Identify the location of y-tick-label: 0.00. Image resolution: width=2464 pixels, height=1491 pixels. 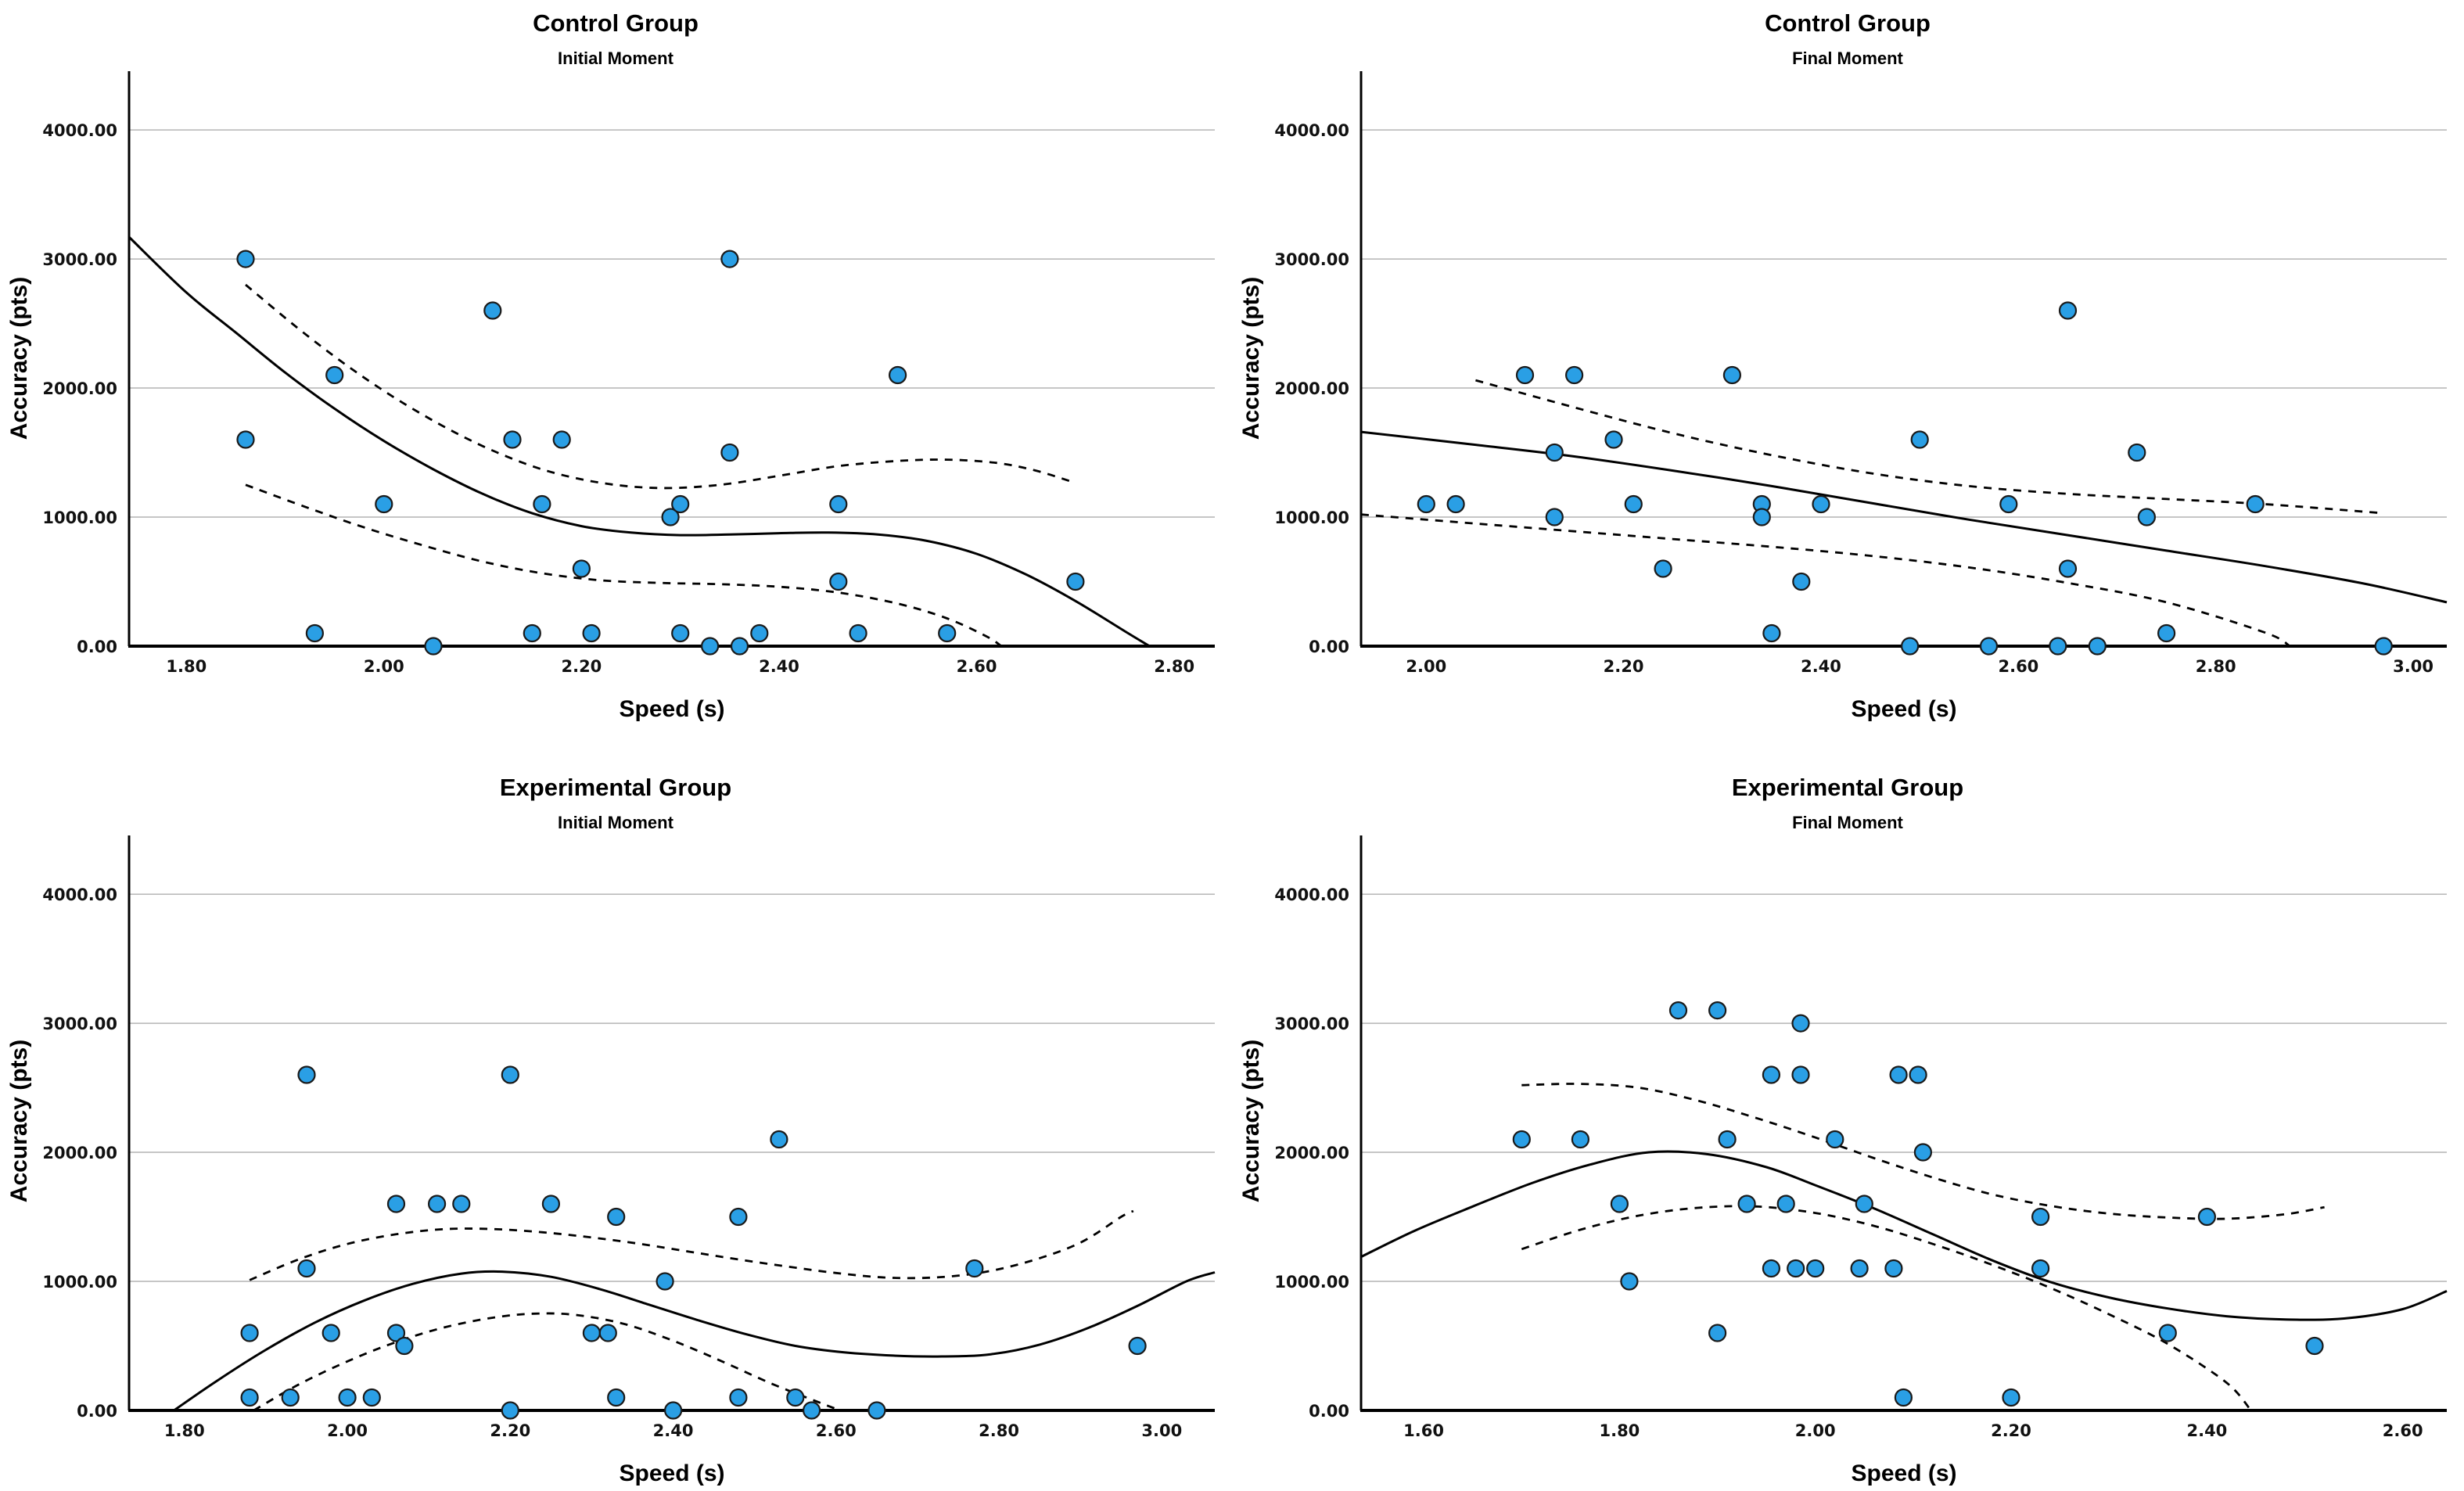
(97, 1412).